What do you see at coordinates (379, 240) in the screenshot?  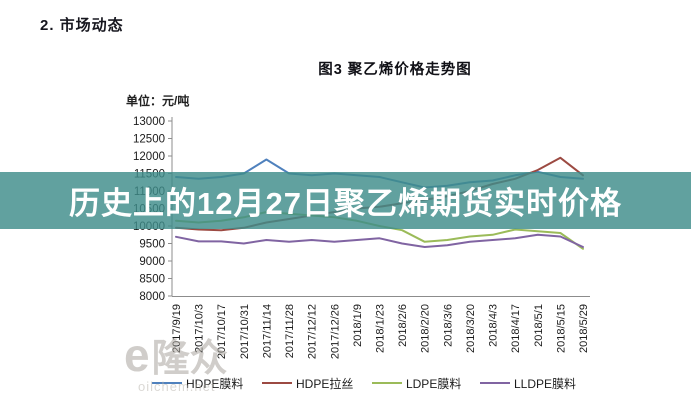 I see `series-line-LLDPE膜料` at bounding box center [379, 240].